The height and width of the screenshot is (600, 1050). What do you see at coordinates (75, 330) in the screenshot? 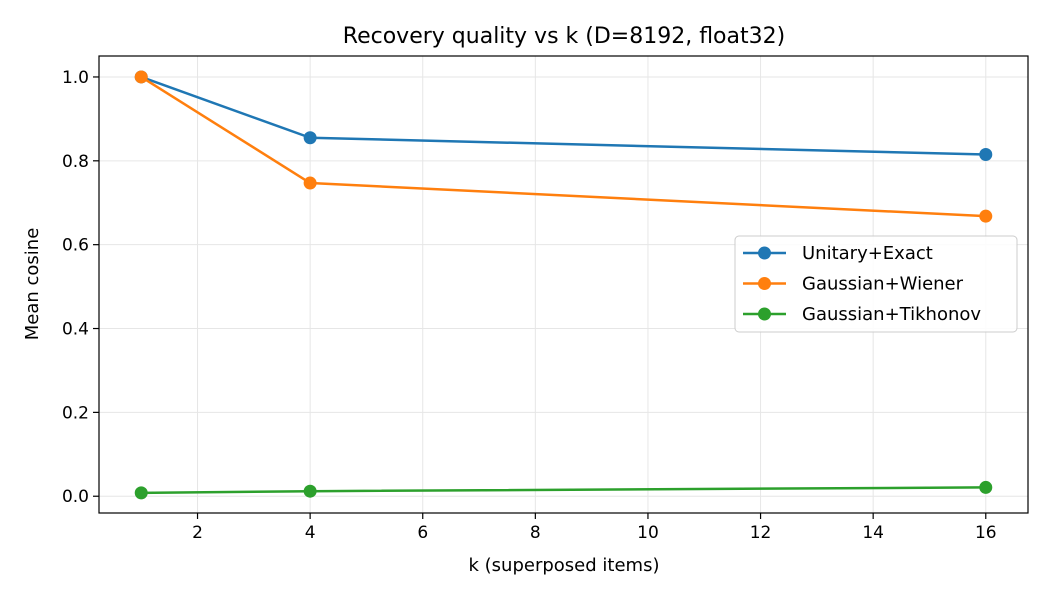
I see `y-tick-label: 0.4` at bounding box center [75, 330].